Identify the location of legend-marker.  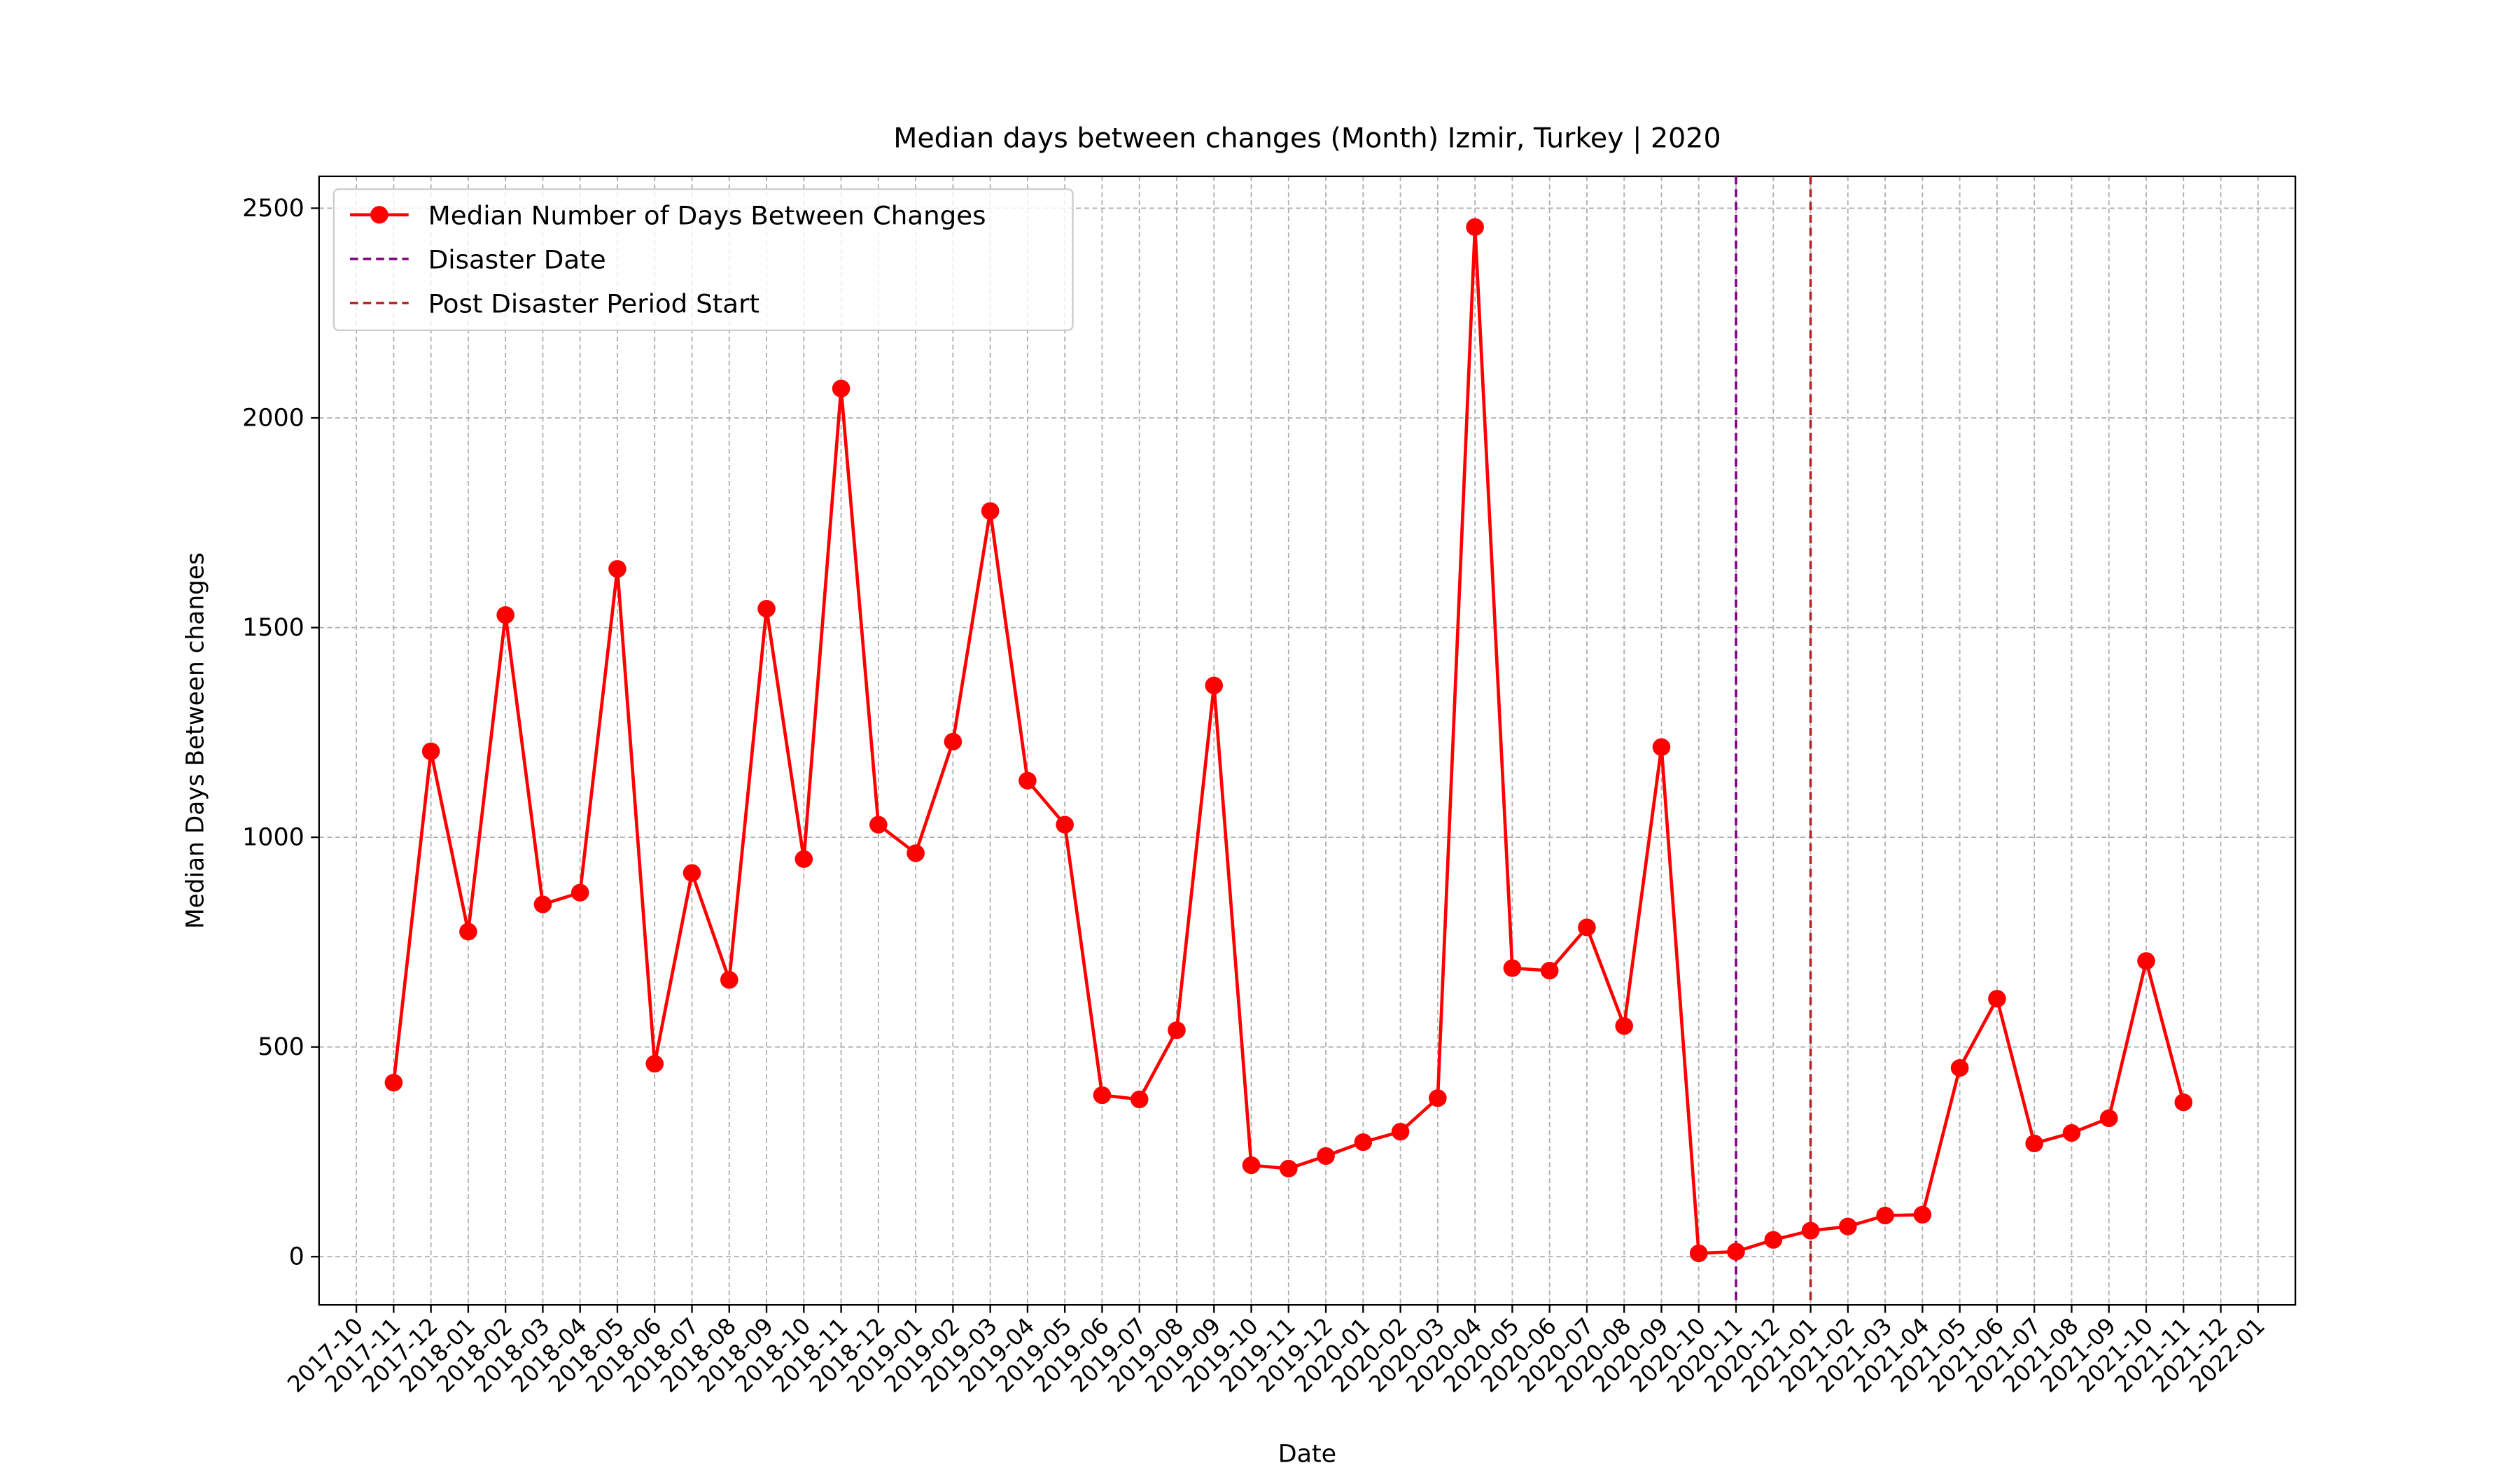
(379, 215).